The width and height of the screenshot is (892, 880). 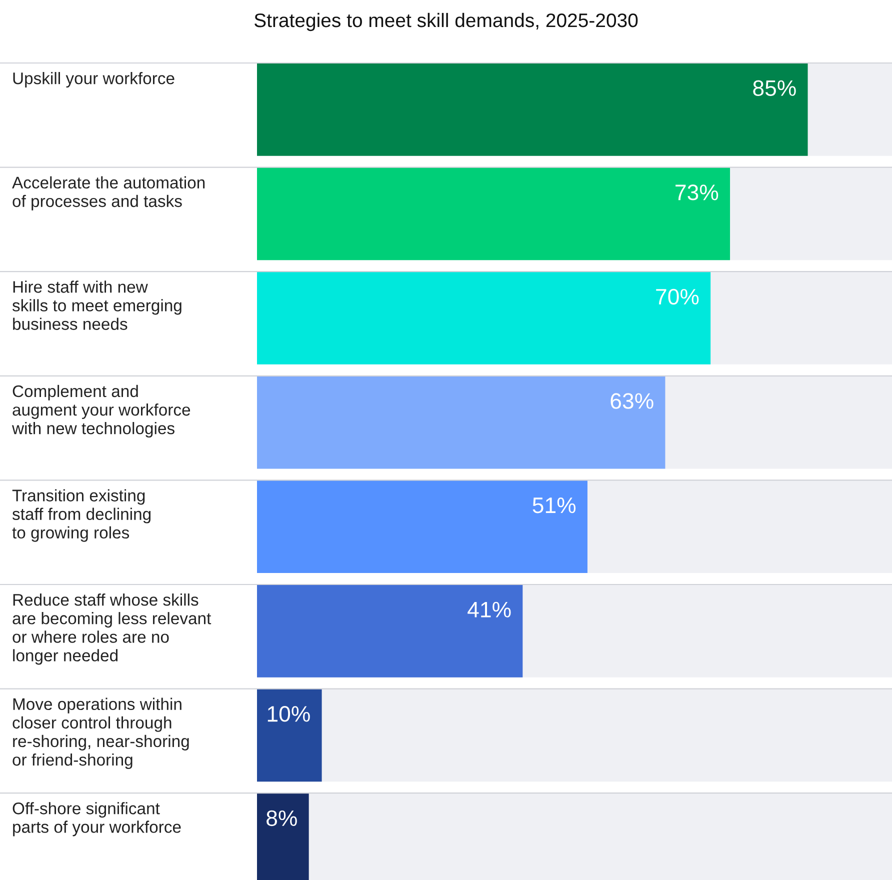 What do you see at coordinates (97, 305) in the screenshot?
I see `y-tick-label: Hire staff with new skills to meet emerging business needs` at bounding box center [97, 305].